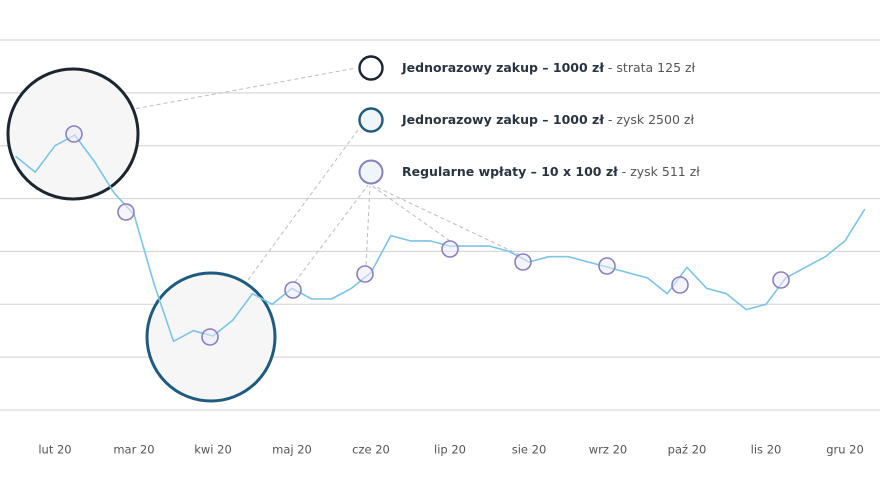 The width and height of the screenshot is (880, 484). Describe the element at coordinates (213, 450) in the screenshot. I see `x-tick-label: kwi 20` at that location.